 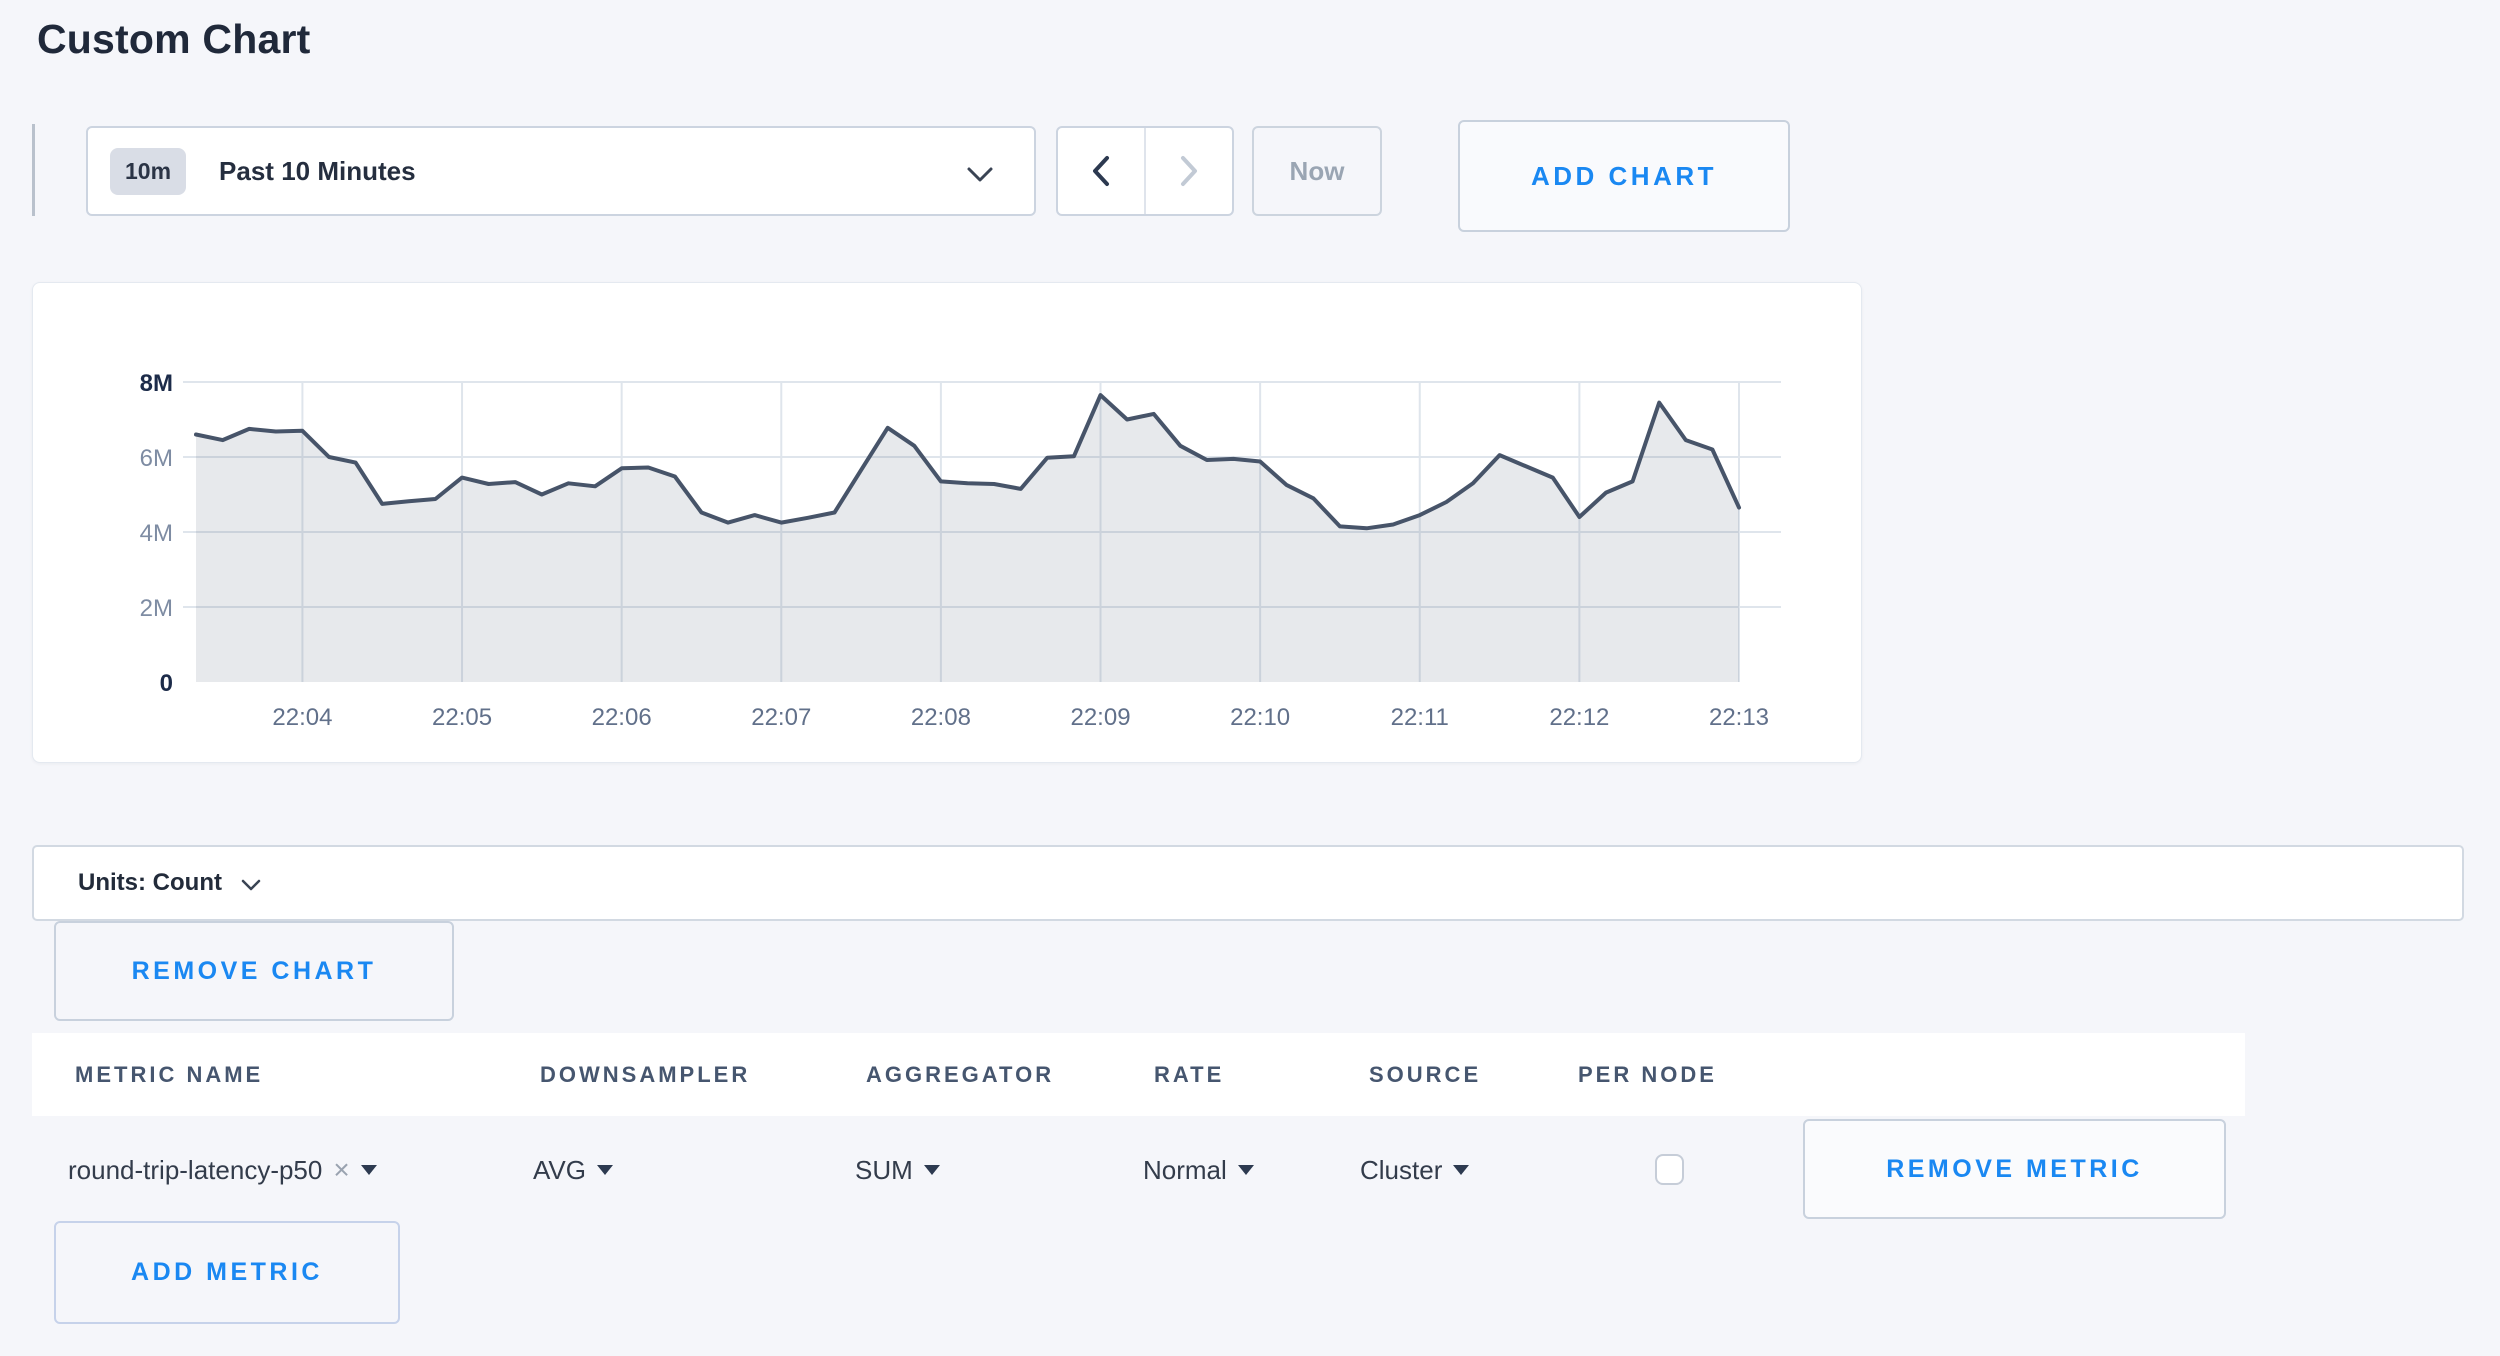 What do you see at coordinates (622, 717) in the screenshot?
I see `svg-text: 22:06` at bounding box center [622, 717].